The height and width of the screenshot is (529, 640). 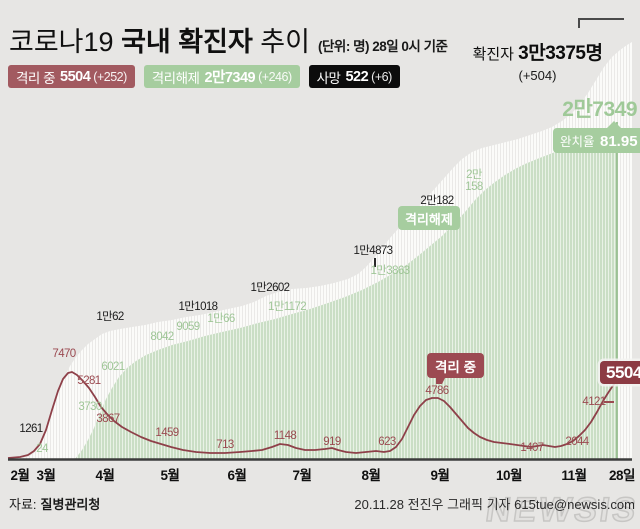 I want to click on data-label-confirmed: 1만62, so click(x=110, y=317).